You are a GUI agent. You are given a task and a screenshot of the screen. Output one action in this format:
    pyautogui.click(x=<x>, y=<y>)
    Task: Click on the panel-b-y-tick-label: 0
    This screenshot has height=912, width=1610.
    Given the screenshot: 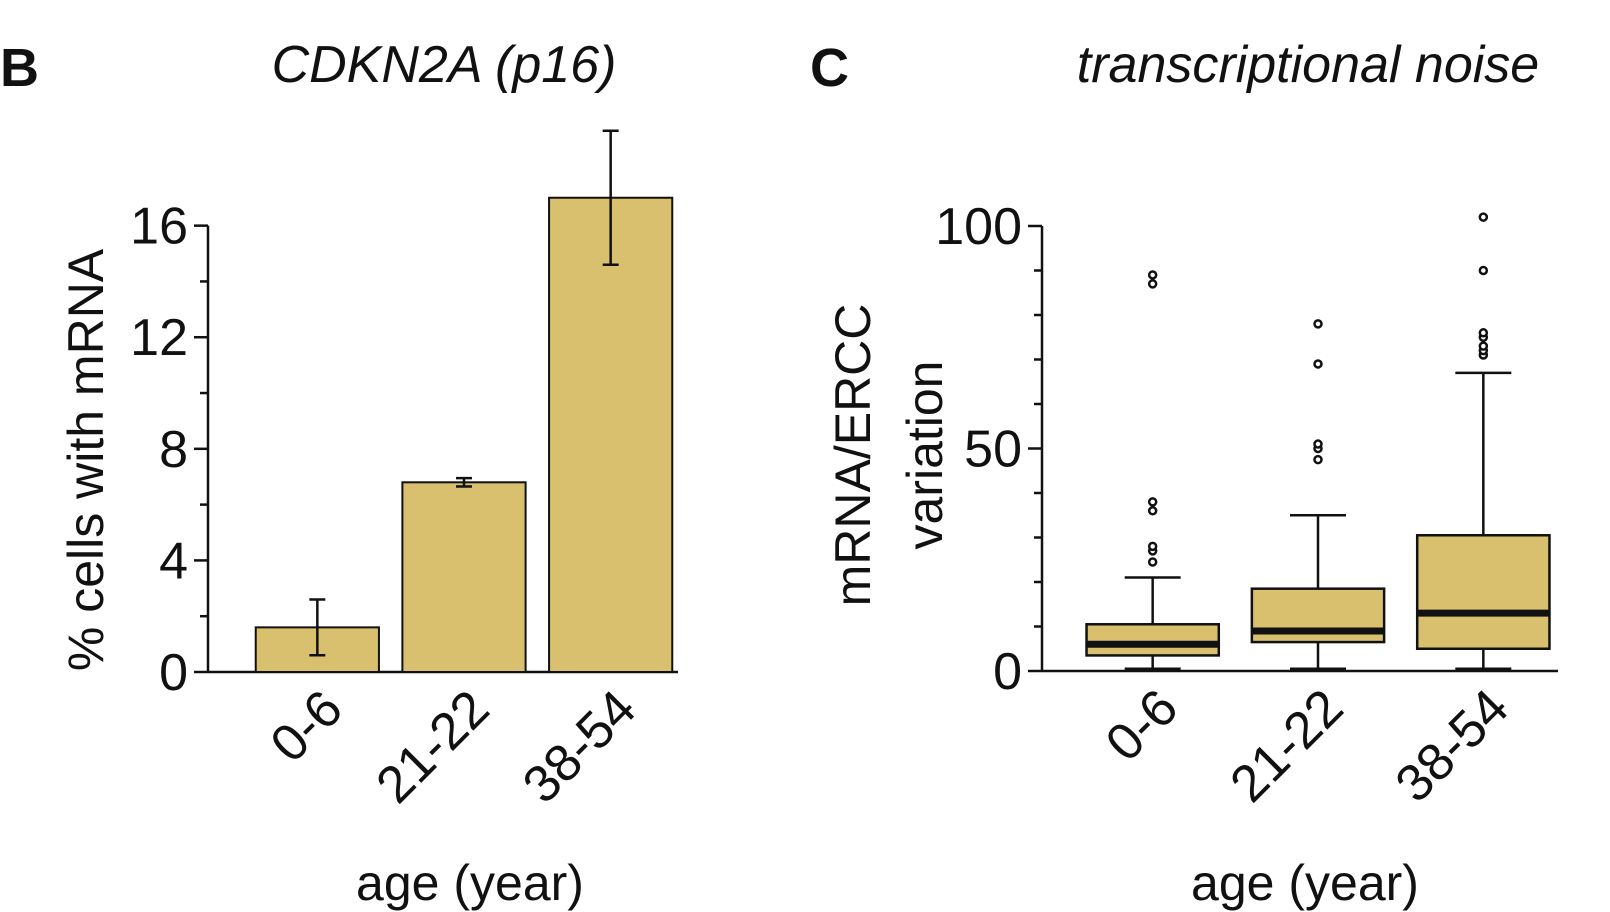 What is the action you would take?
    pyautogui.click(x=173, y=673)
    